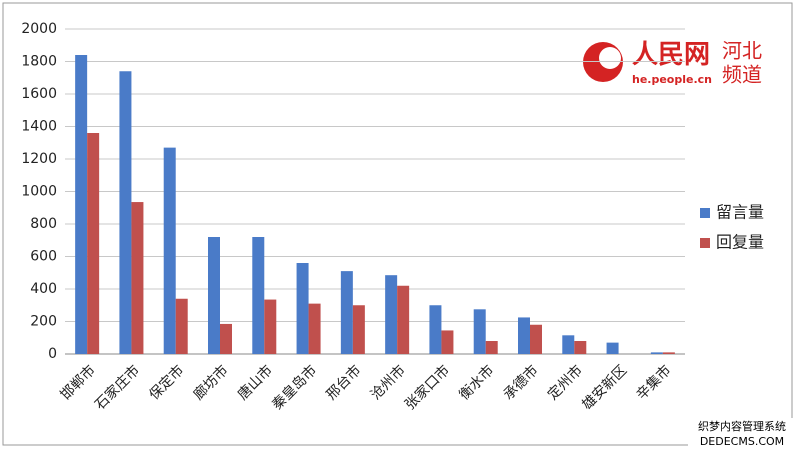 The image size is (800, 459). I want to click on logo: 人民网 he.people.cn 河北 频道, so click(672, 63).